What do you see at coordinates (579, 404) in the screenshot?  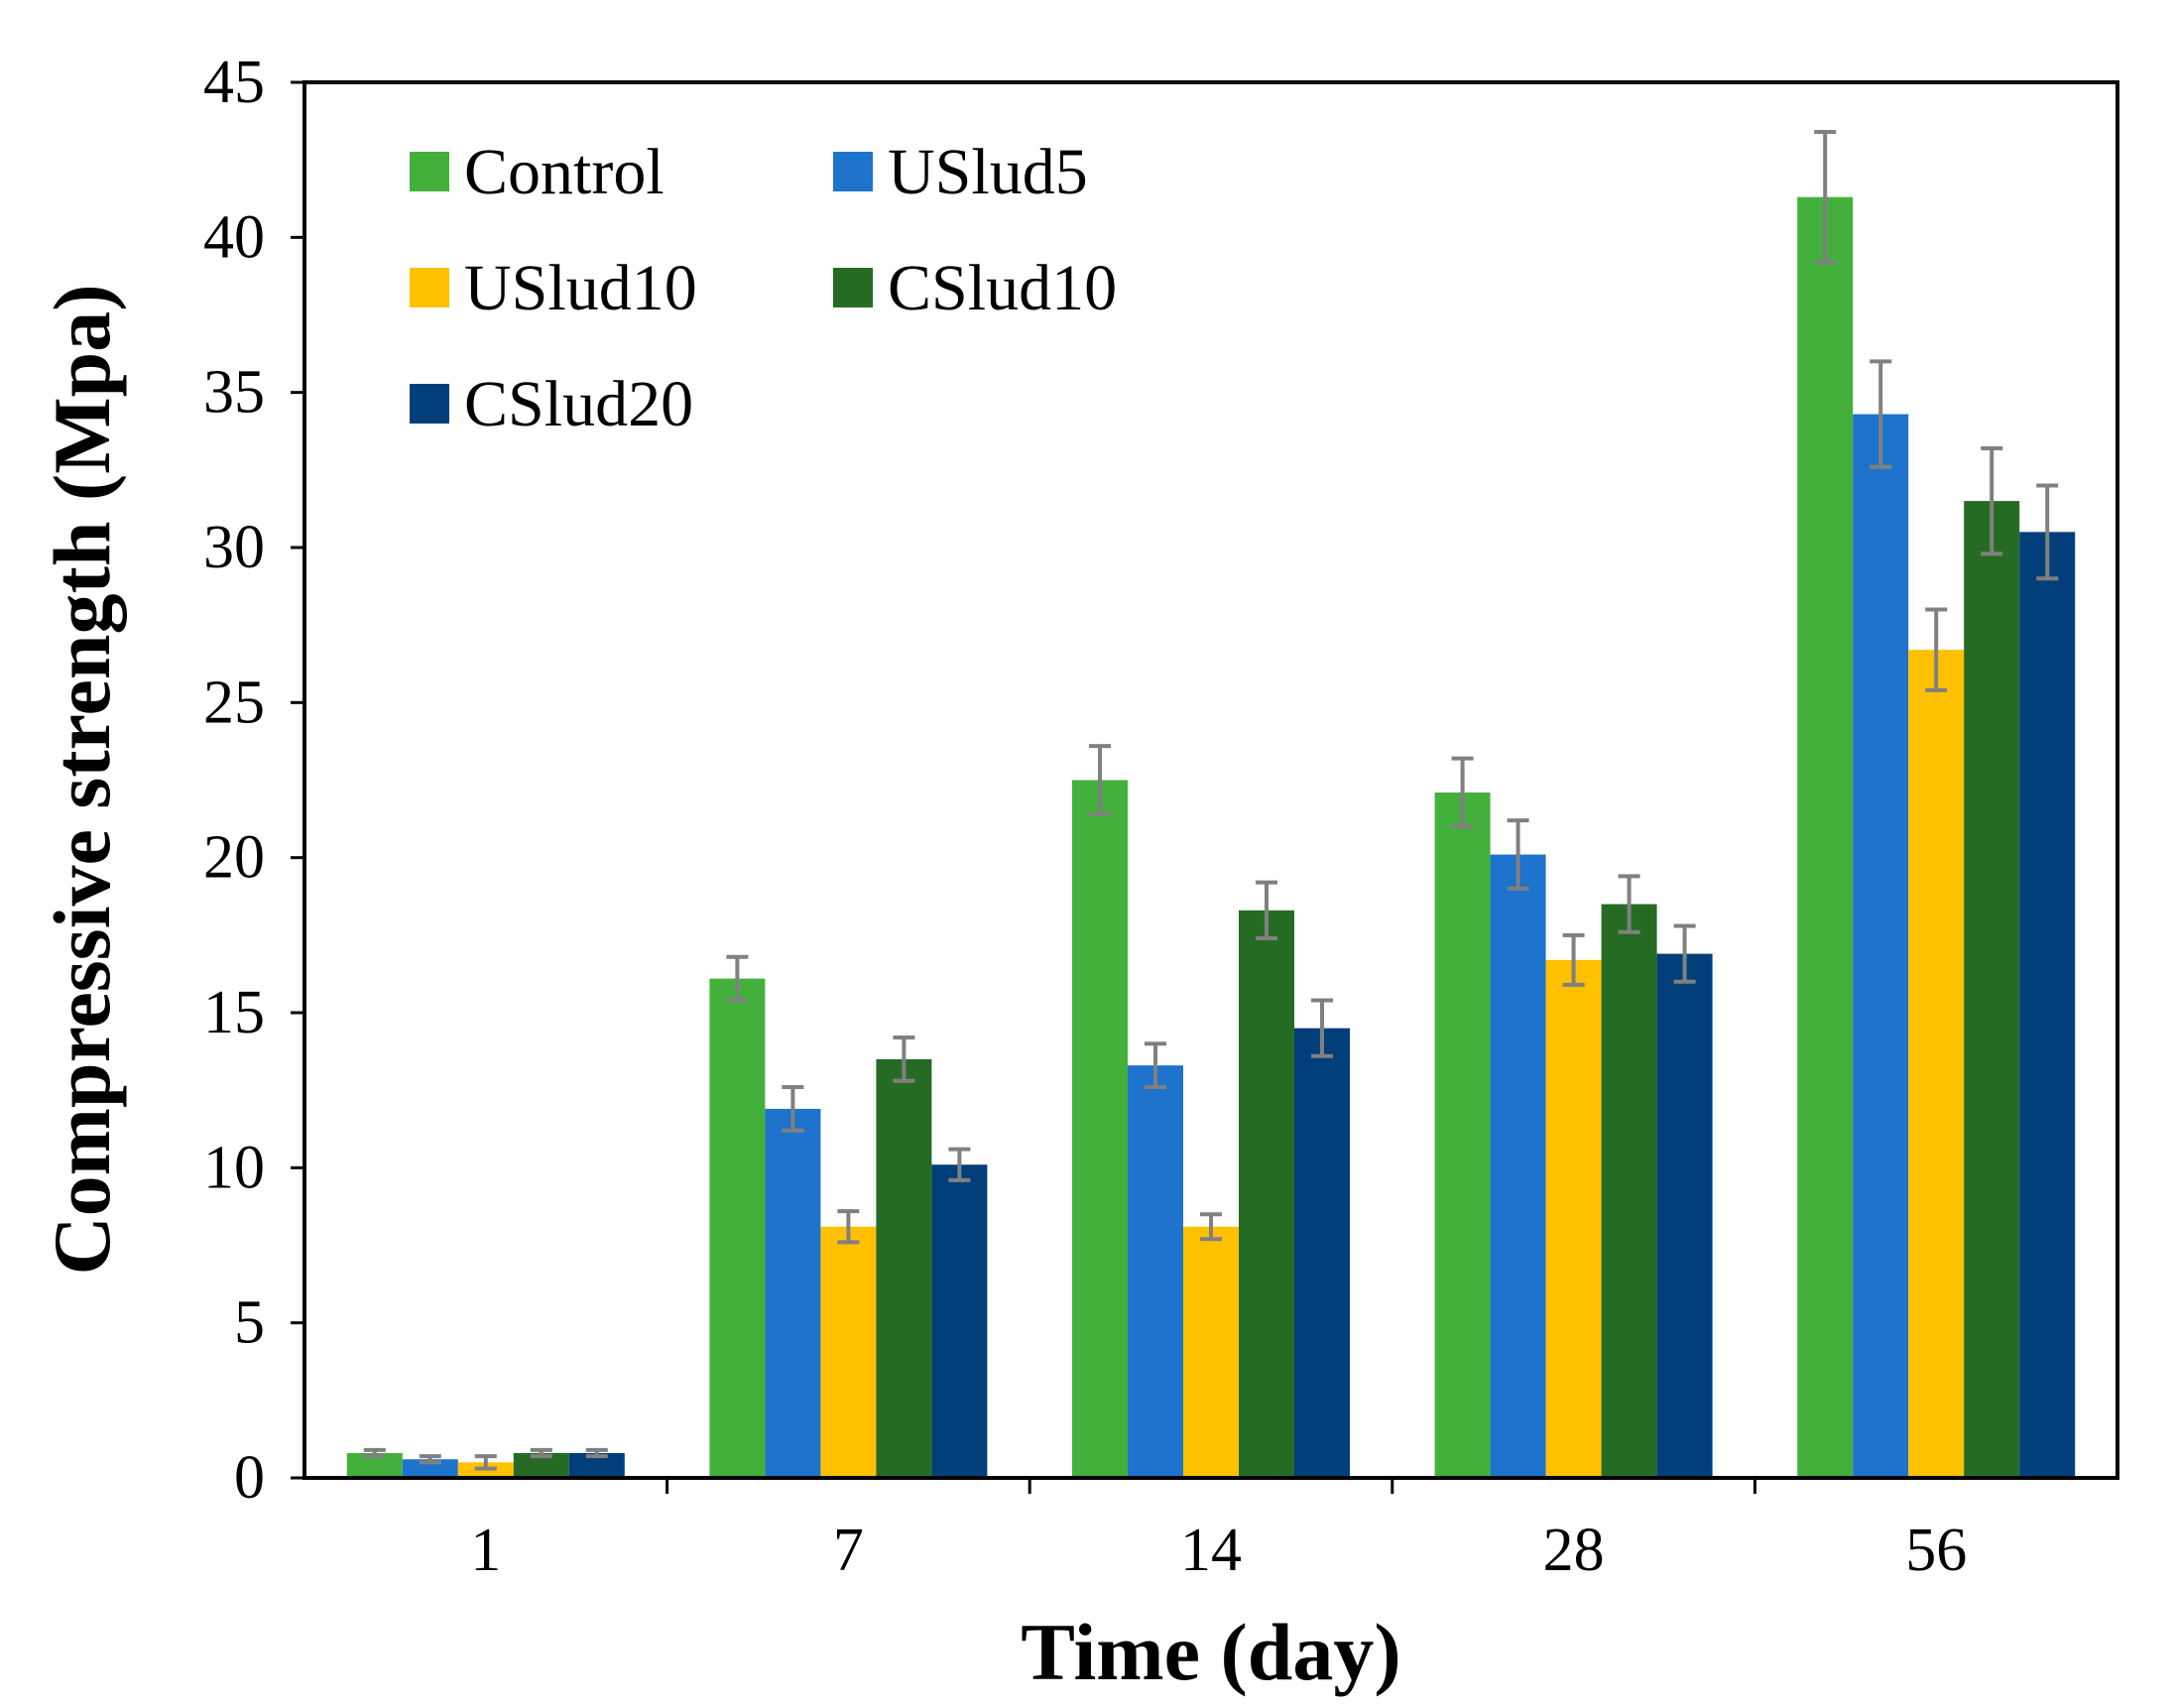 I see `legend-label: CSlud20` at bounding box center [579, 404].